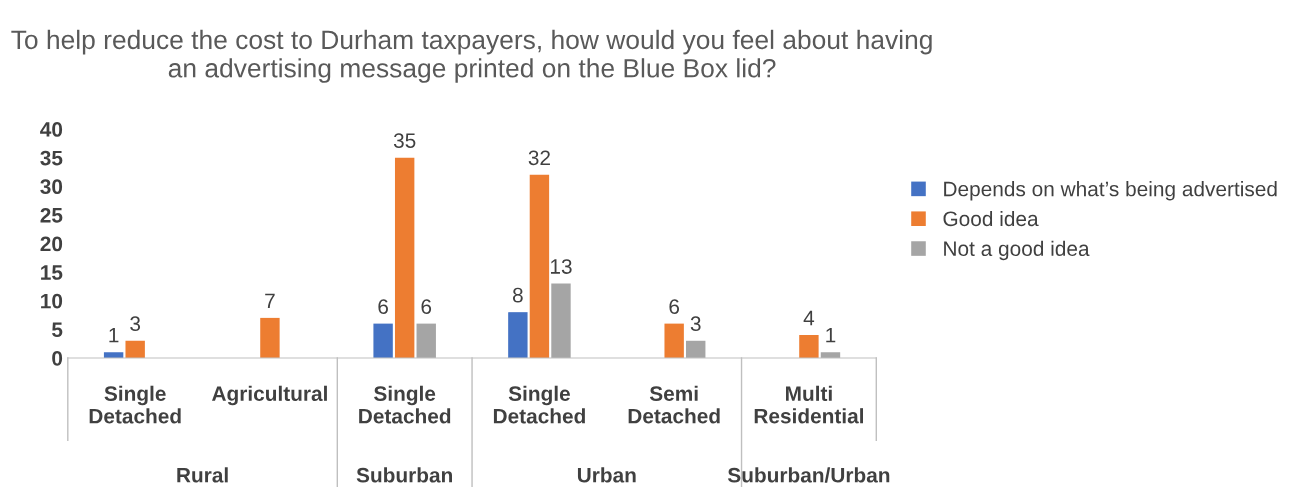  Describe the element at coordinates (270, 301) in the screenshot. I see `data-label: 7` at that location.